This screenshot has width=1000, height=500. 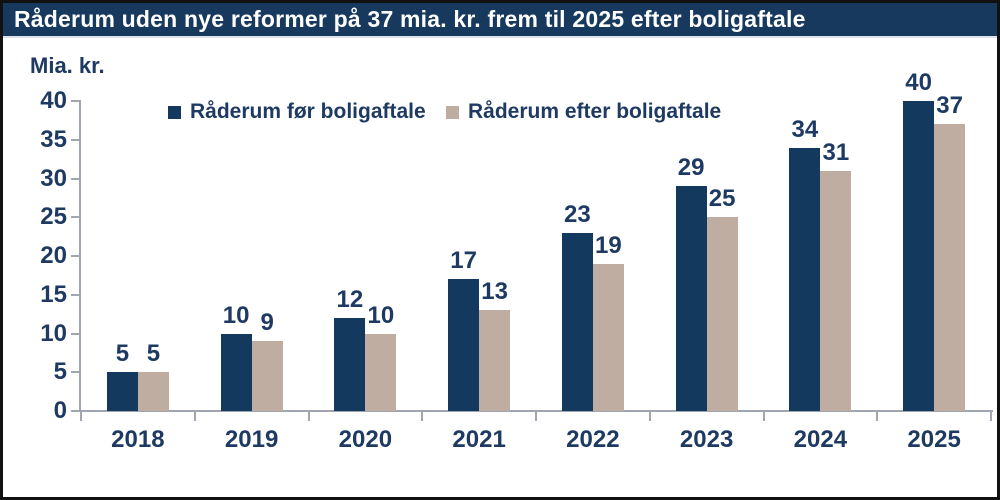 I want to click on legend-item-efter-boligaftale: Råderum efter boligaftale, so click(x=583, y=112).